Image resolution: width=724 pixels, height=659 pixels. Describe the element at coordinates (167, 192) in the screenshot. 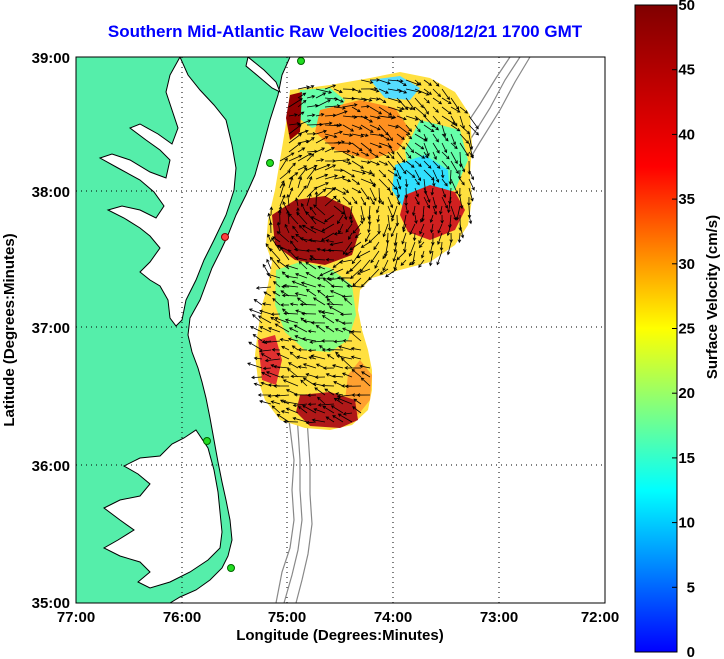

I see `chesapeake-bay` at that location.